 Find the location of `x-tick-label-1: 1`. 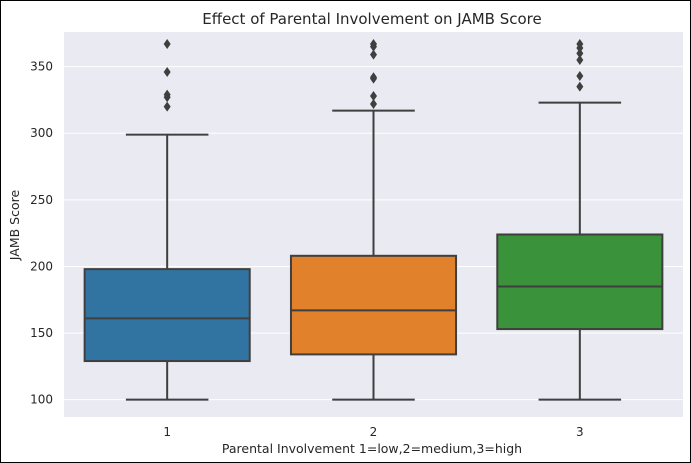

x-tick-label-1: 1 is located at coordinates (167, 432).